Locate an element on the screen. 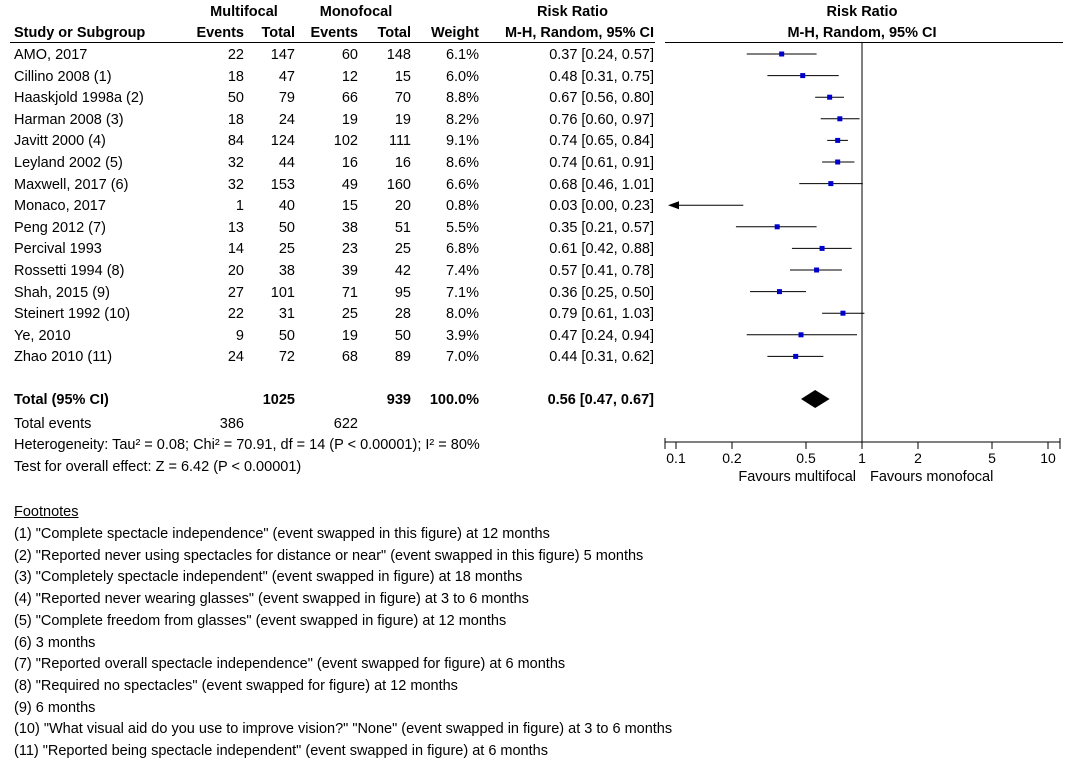 This screenshot has height=777, width=1074. x-tick-label: 0.1 is located at coordinates (676, 458).